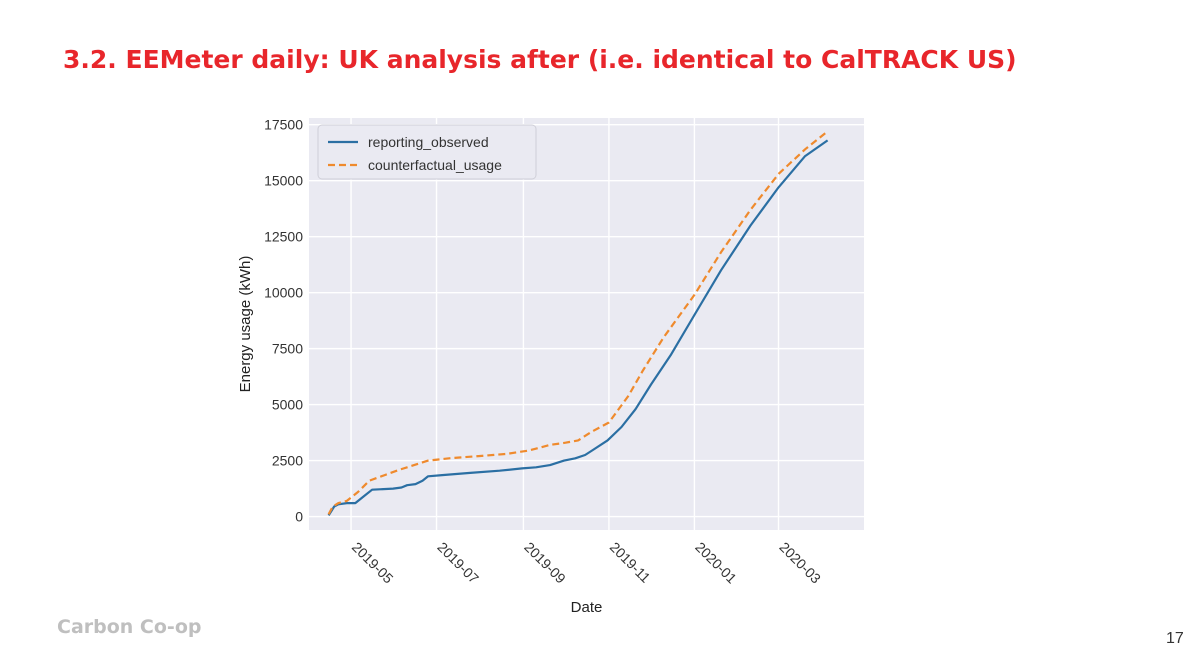 The height and width of the screenshot is (668, 1200). I want to click on y-axis-label: Energy usage (kWh), so click(245, 324).